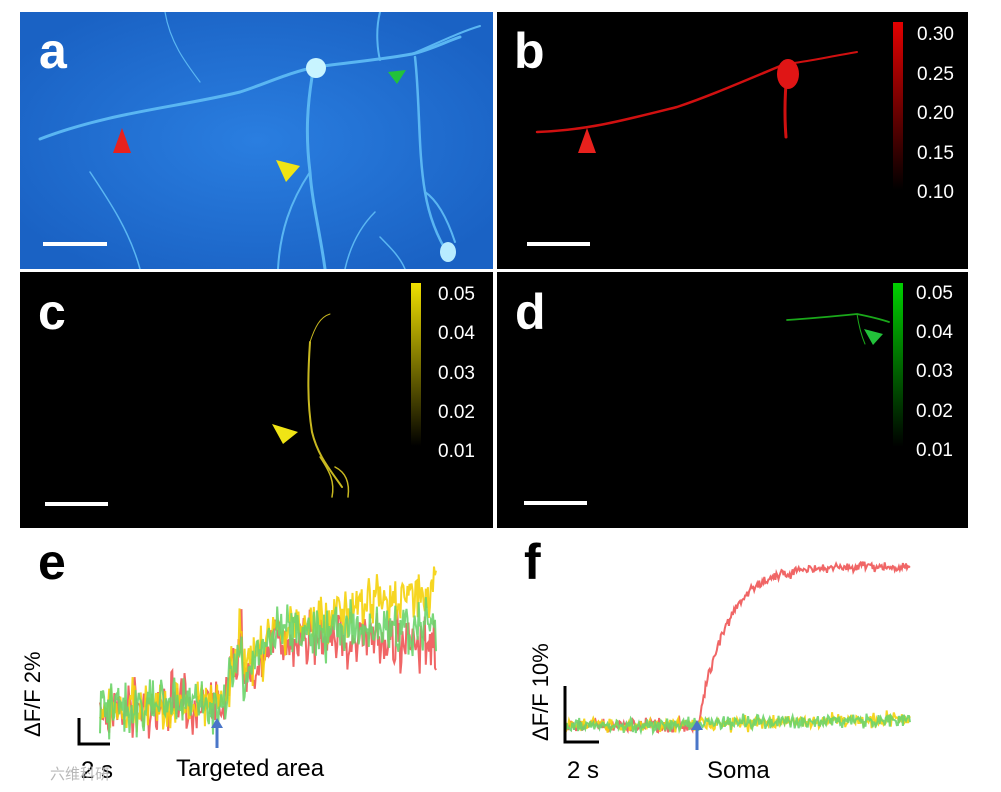  I want to click on panel-c-colorbar, so click(416, 364).